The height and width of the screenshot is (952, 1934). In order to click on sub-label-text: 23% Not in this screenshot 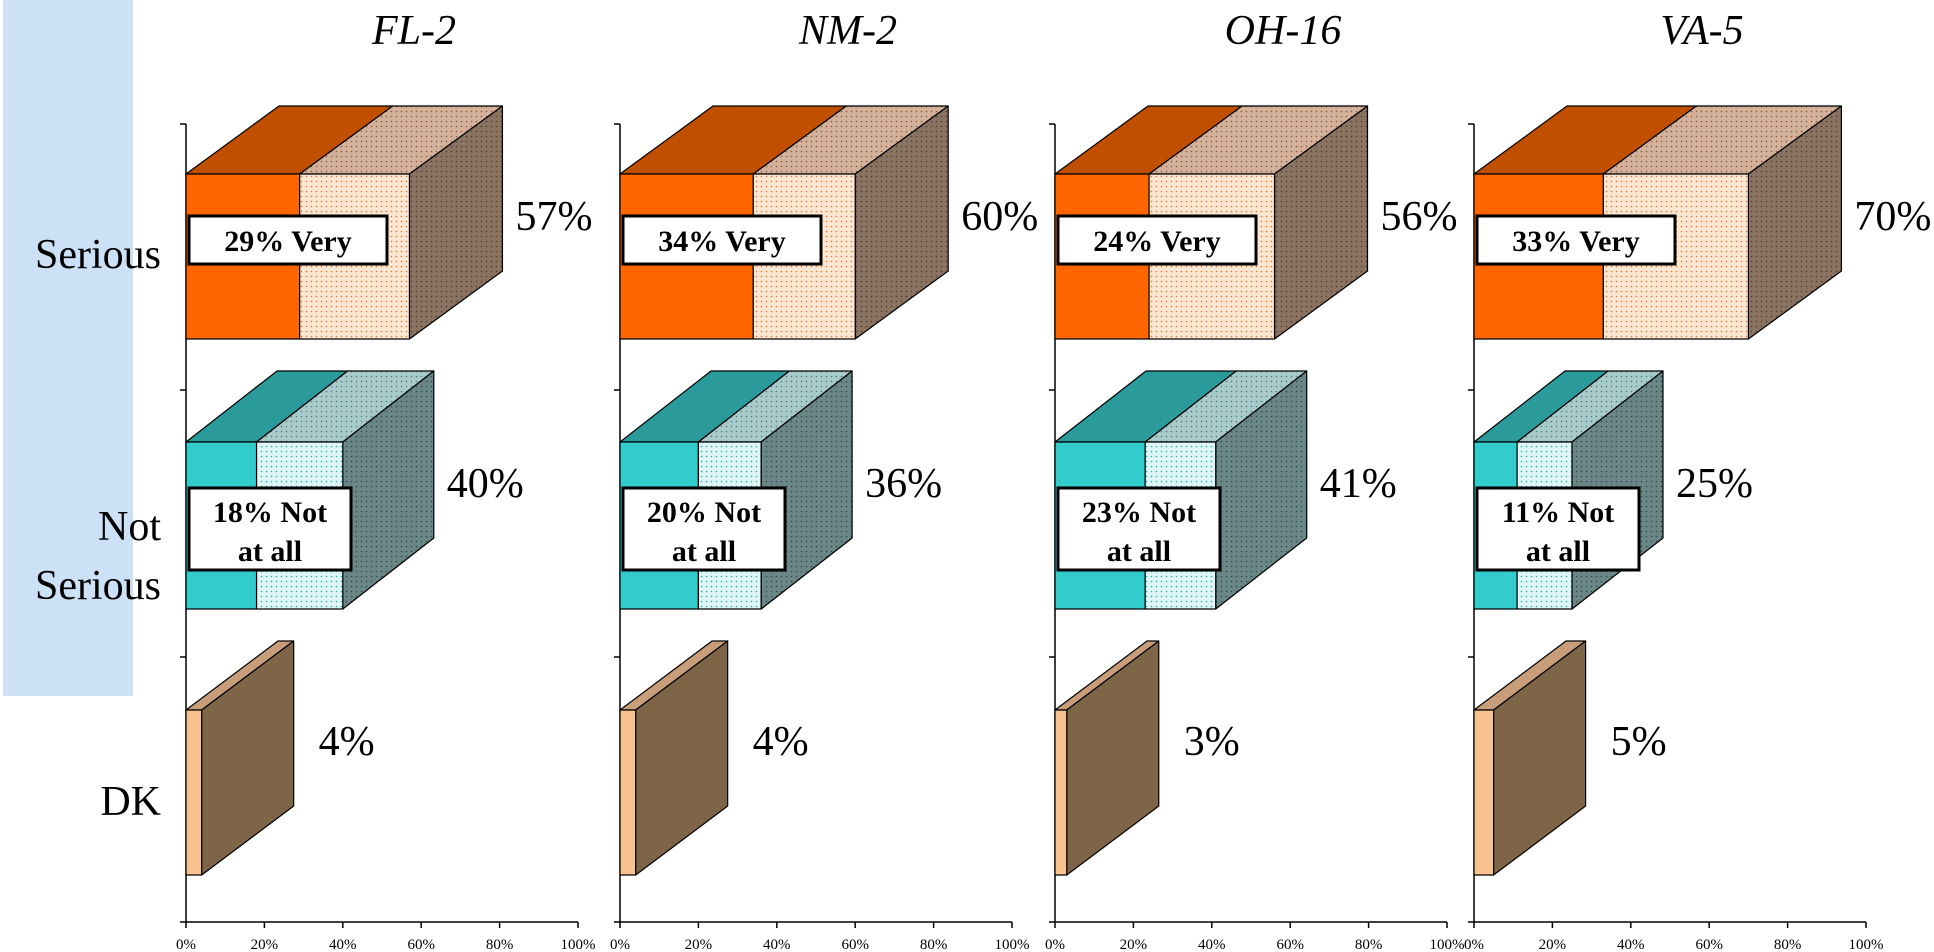, I will do `click(1139, 512)`.